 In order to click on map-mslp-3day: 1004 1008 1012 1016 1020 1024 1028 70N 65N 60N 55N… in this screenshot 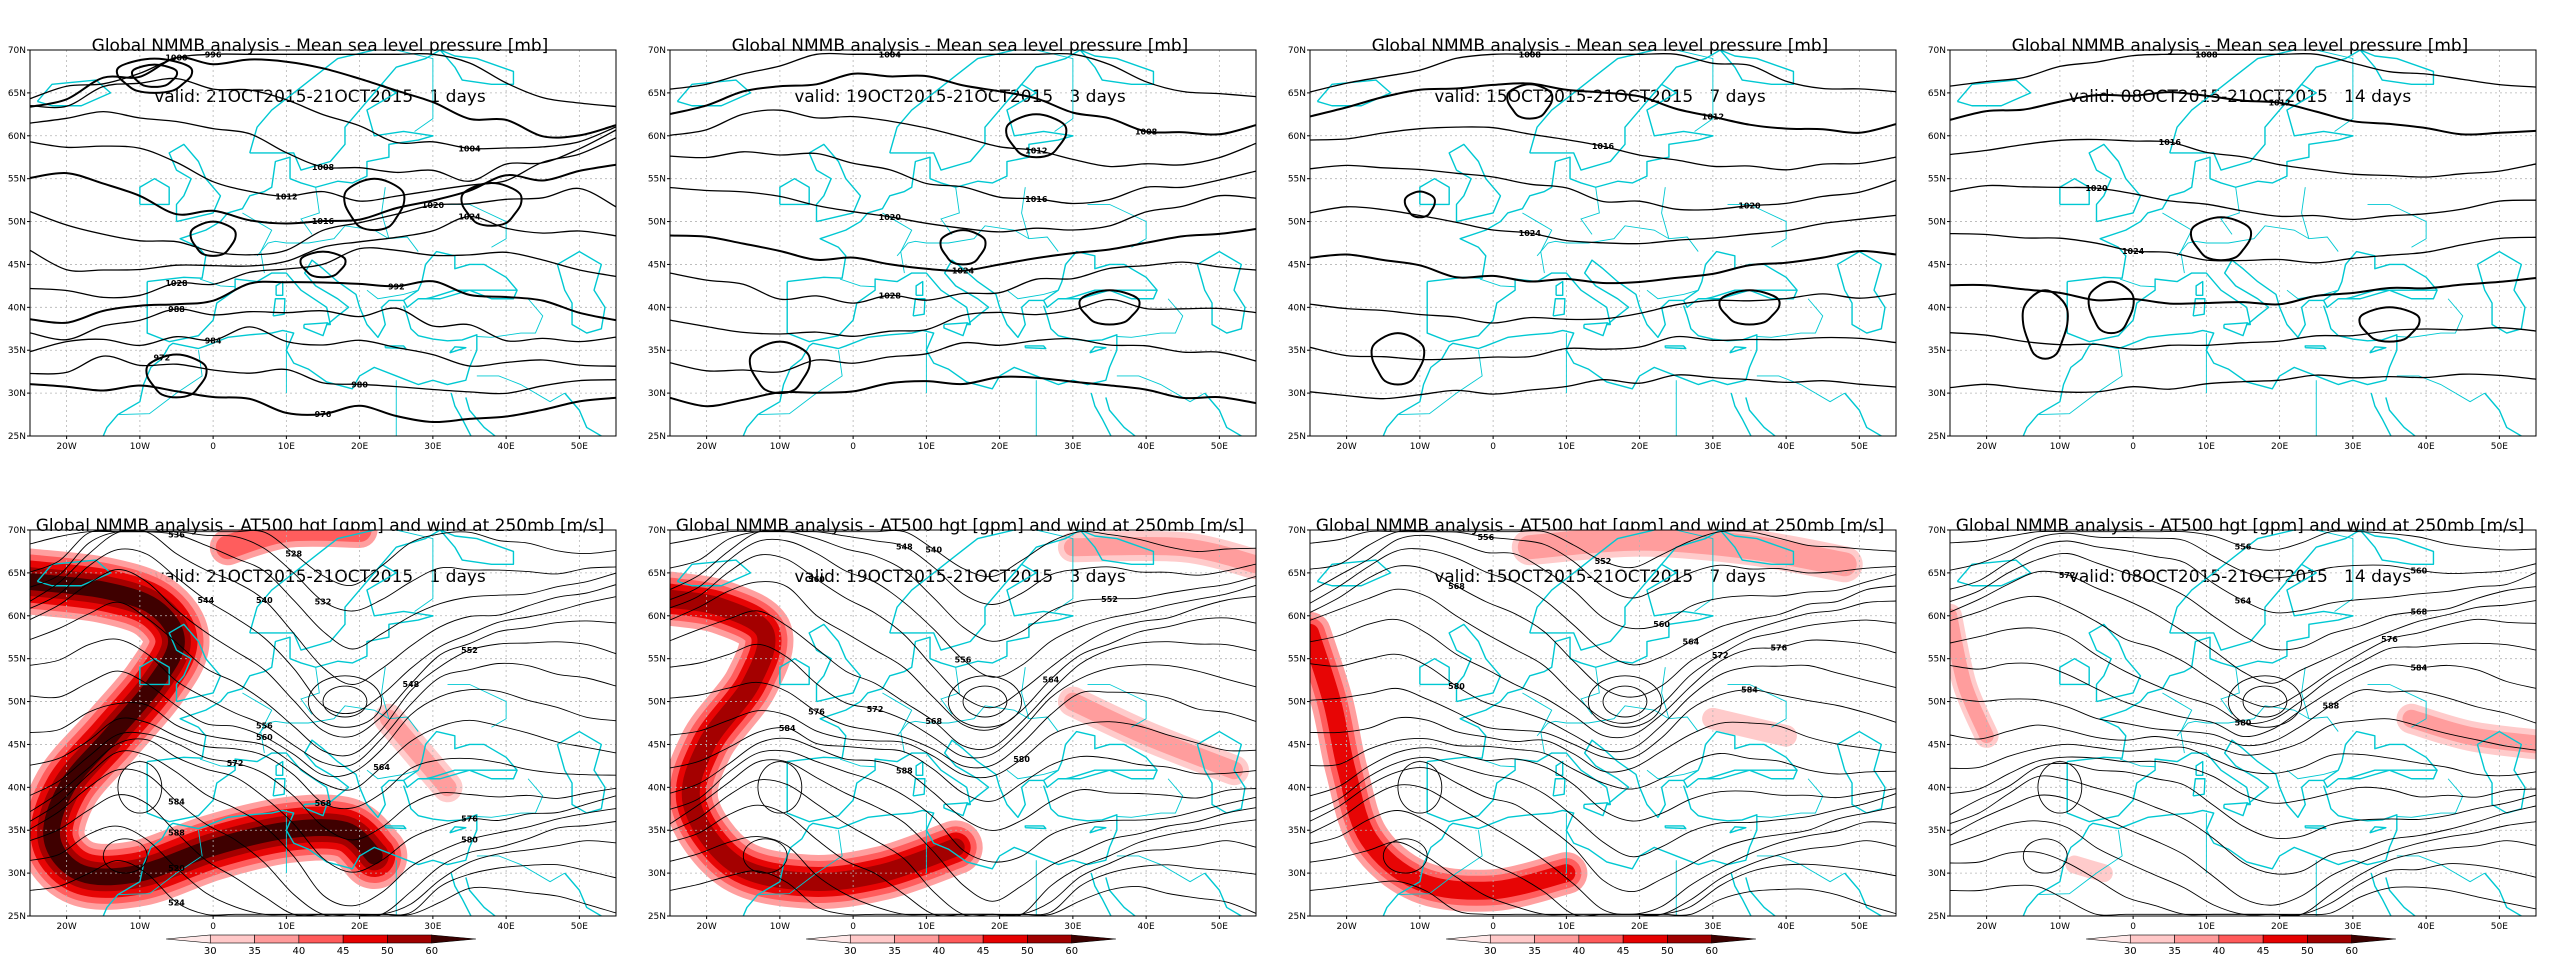, I will do `click(952, 249)`.